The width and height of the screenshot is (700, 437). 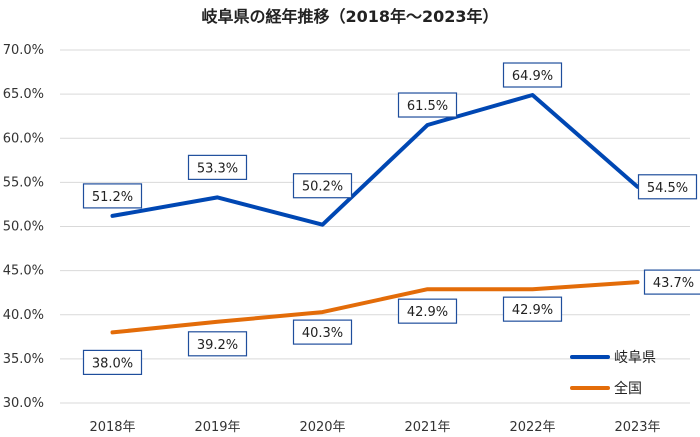 What do you see at coordinates (349, 16) in the screenshot?
I see `chart-title: 岐阜県の経年推移（2018年～2023年）` at bounding box center [349, 16].